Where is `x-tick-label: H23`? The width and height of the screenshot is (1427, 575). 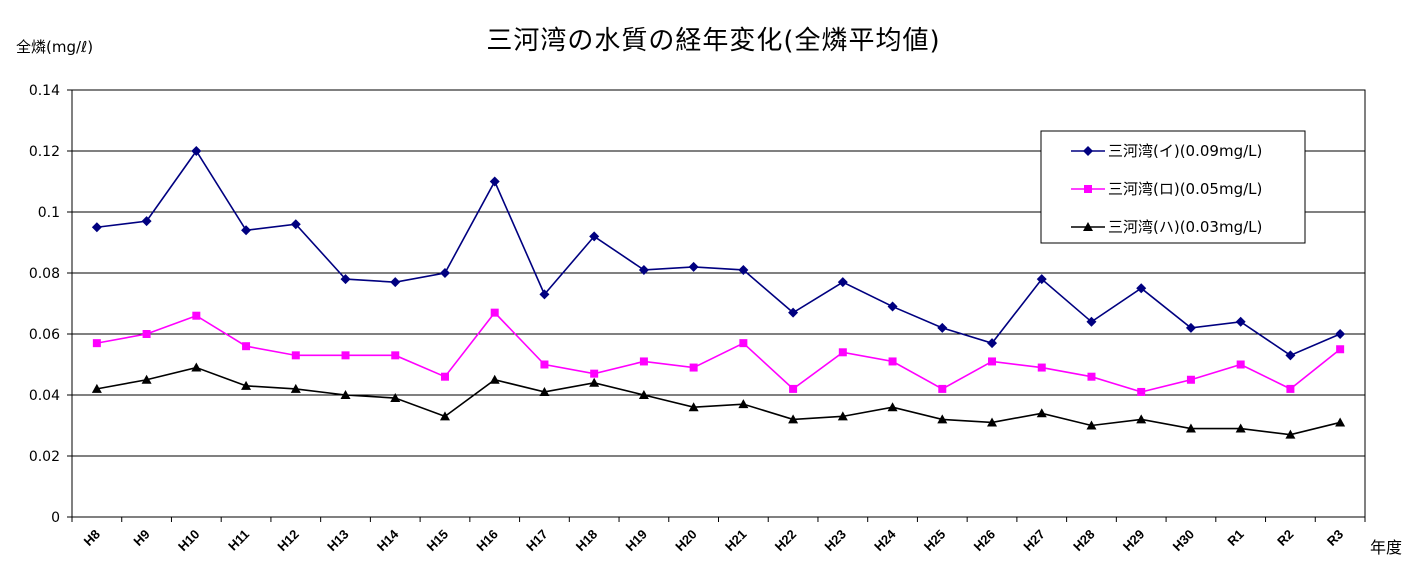 x-tick-label: H23 is located at coordinates (834, 540).